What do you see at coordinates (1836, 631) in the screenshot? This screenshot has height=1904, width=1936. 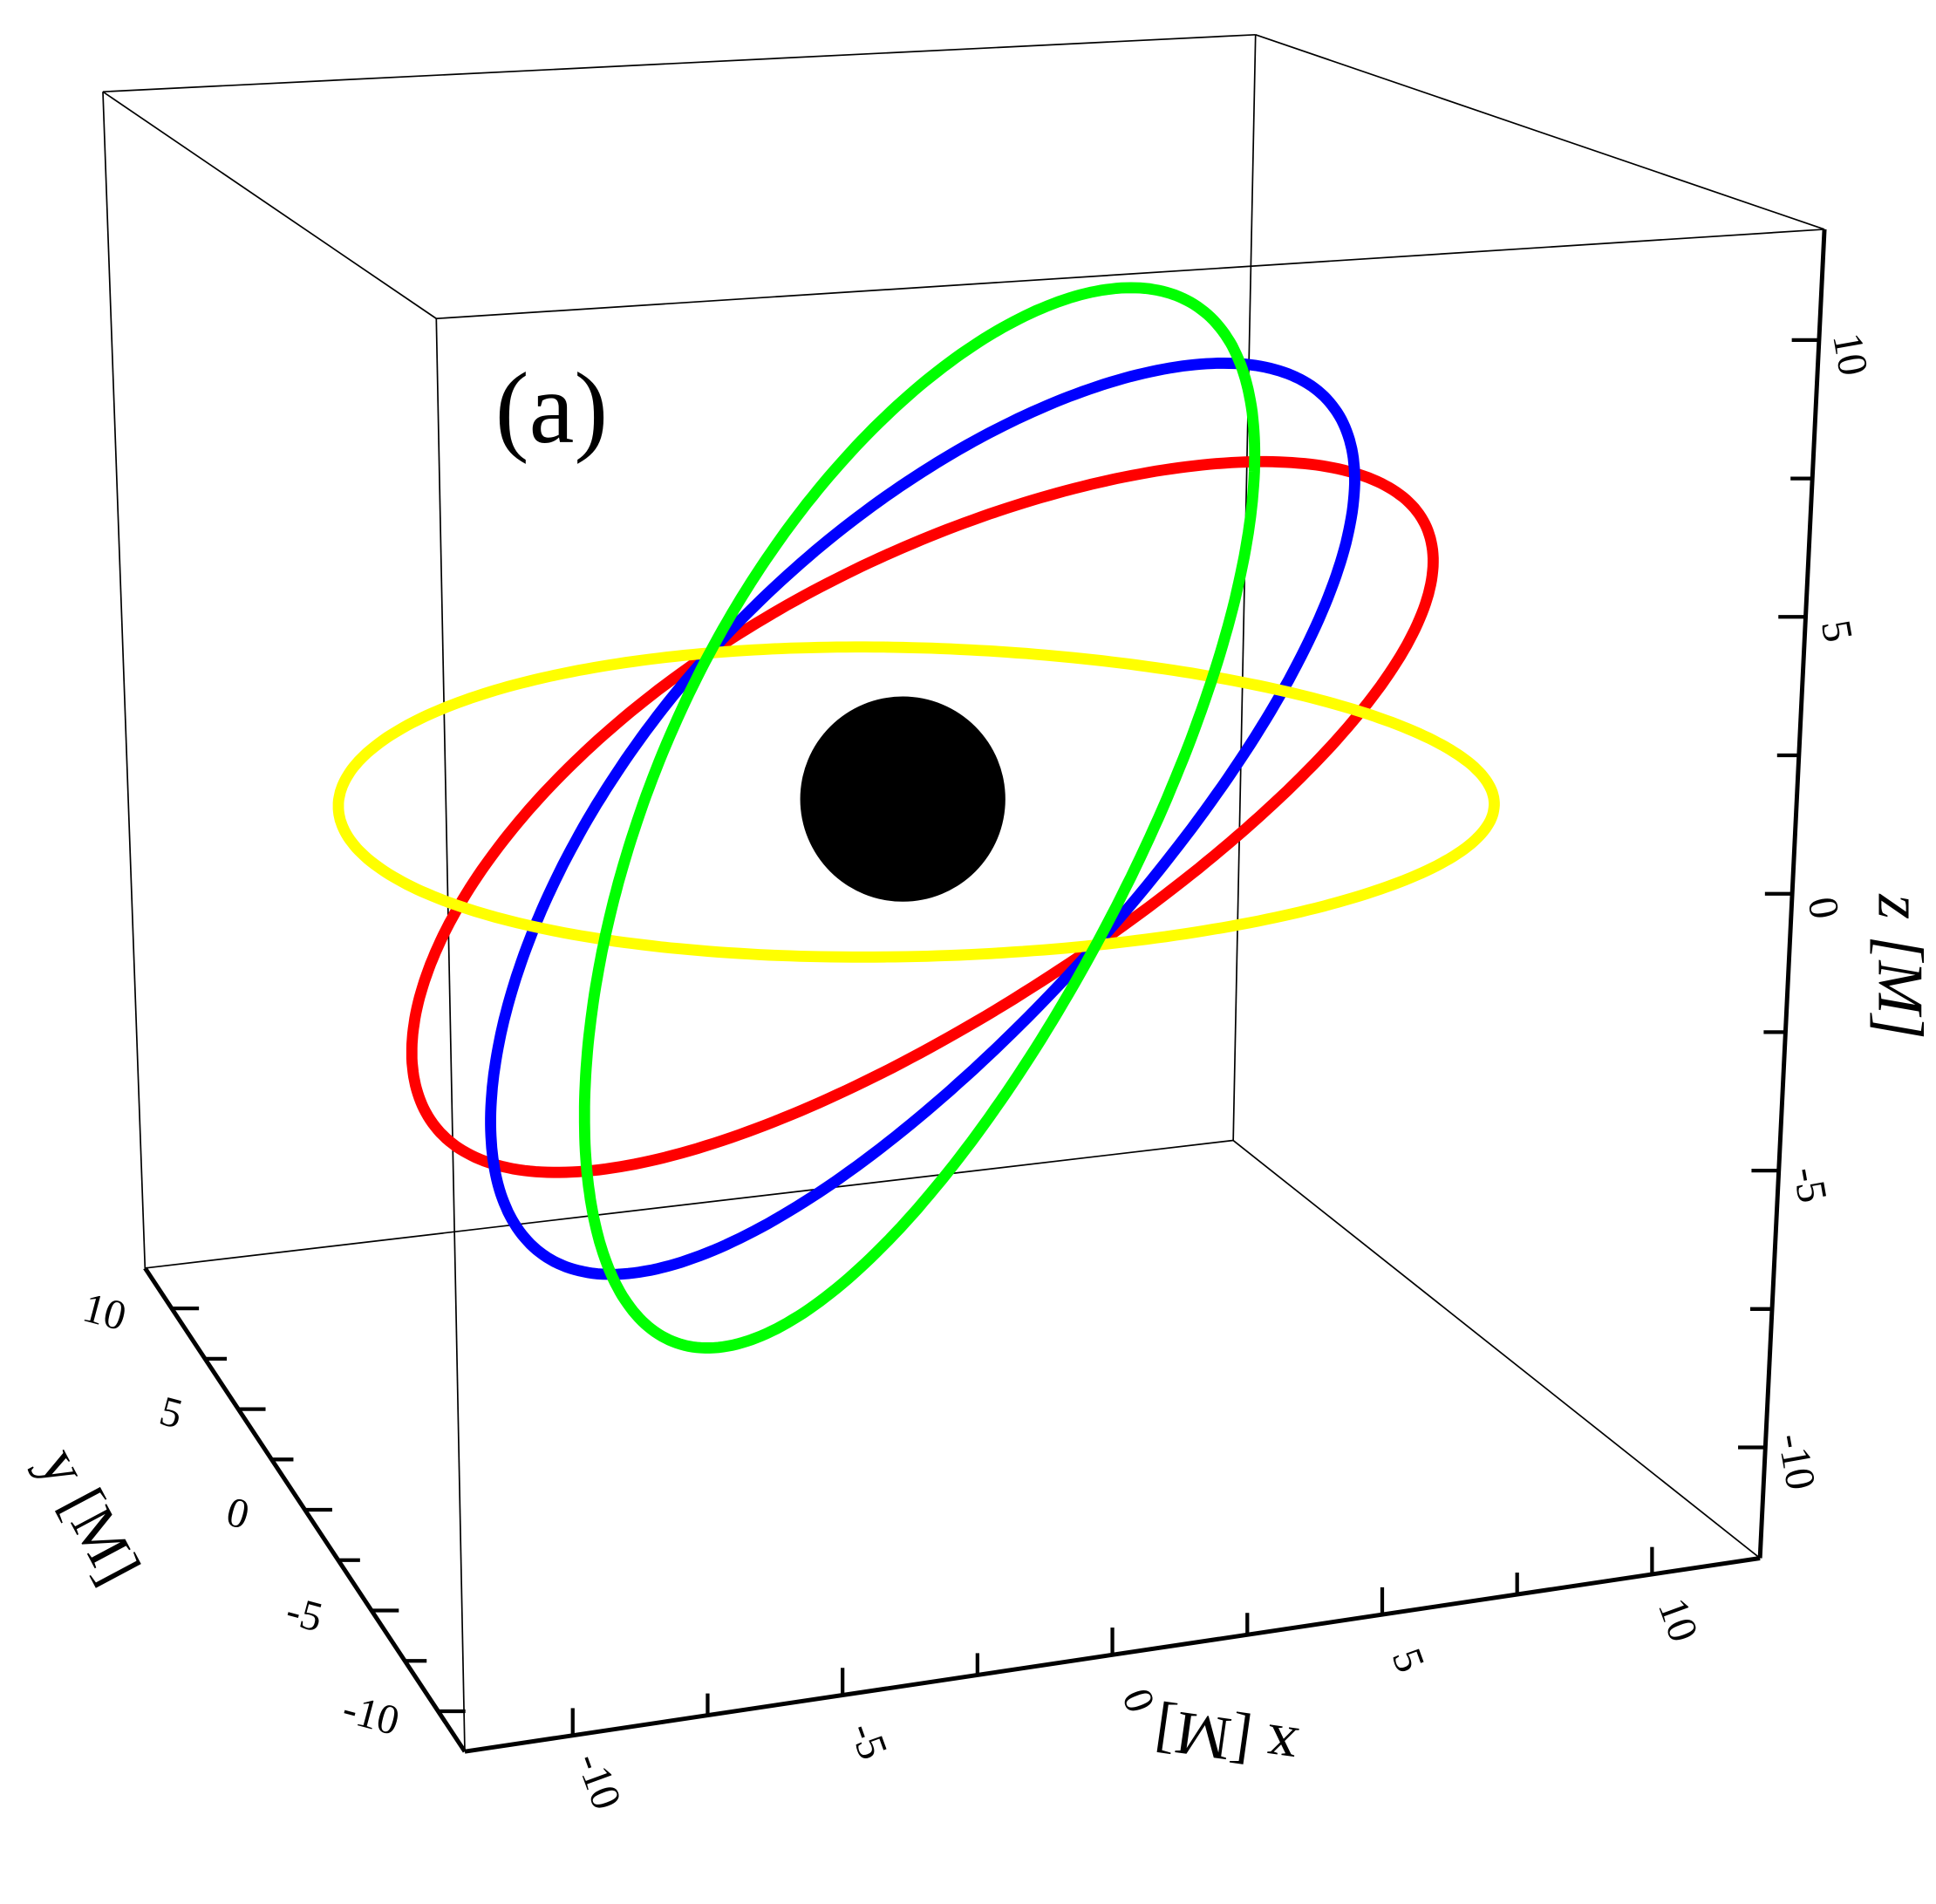 I see `z-tick-label: 5` at bounding box center [1836, 631].